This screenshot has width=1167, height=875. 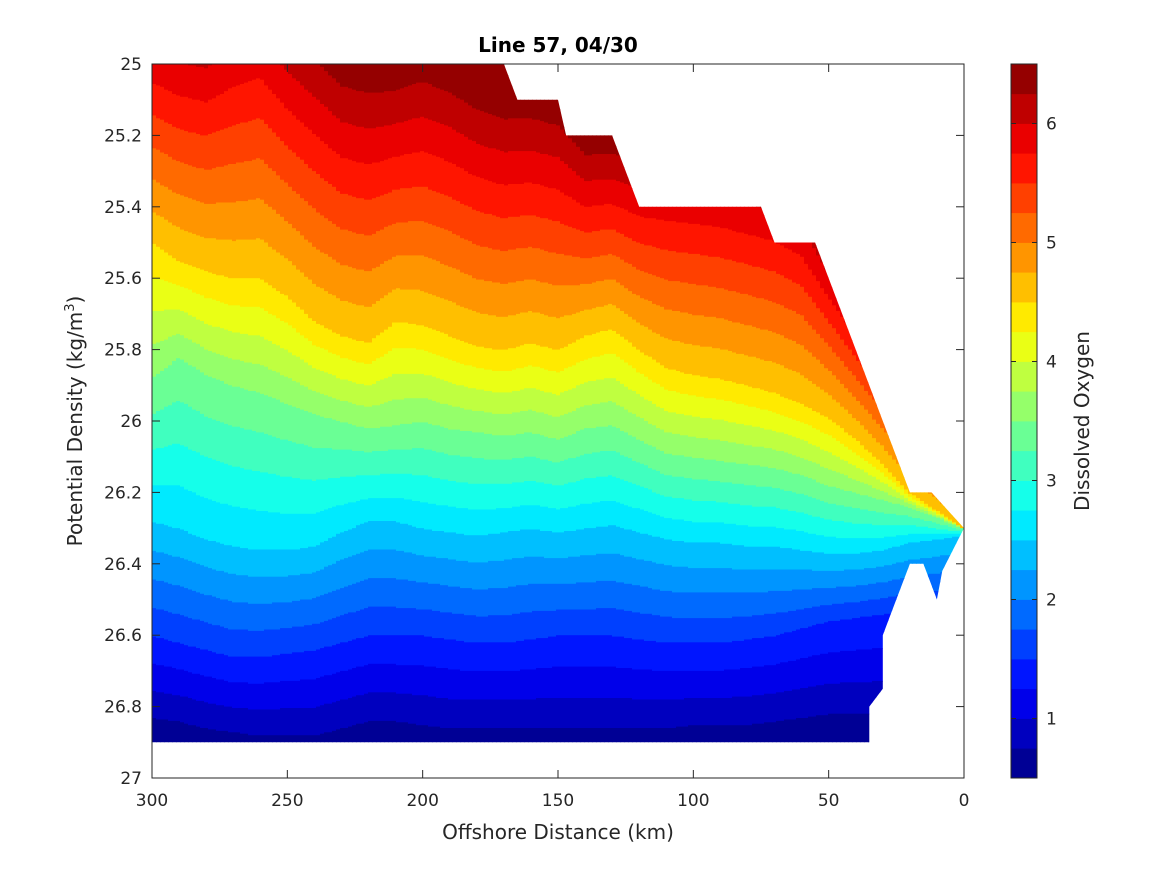 I want to click on chart-title: Line 57, 04/30, so click(x=558, y=45).